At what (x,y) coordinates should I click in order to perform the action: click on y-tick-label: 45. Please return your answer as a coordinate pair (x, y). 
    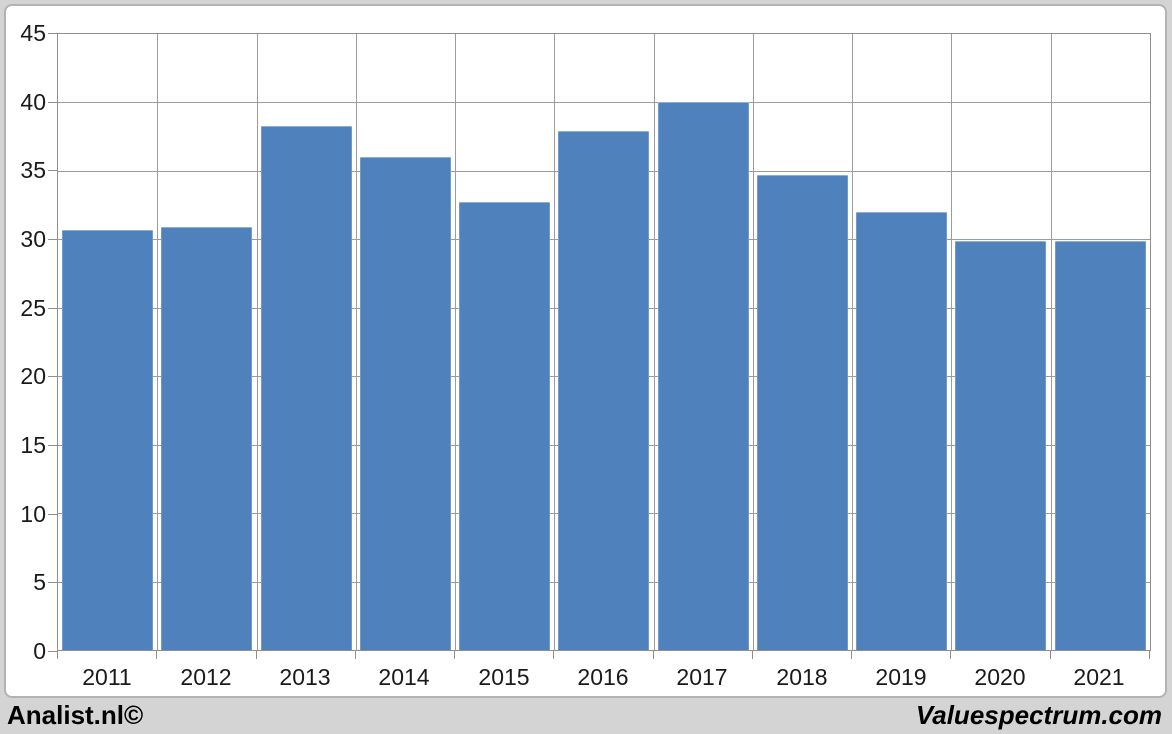
    Looking at the image, I should click on (33, 33).